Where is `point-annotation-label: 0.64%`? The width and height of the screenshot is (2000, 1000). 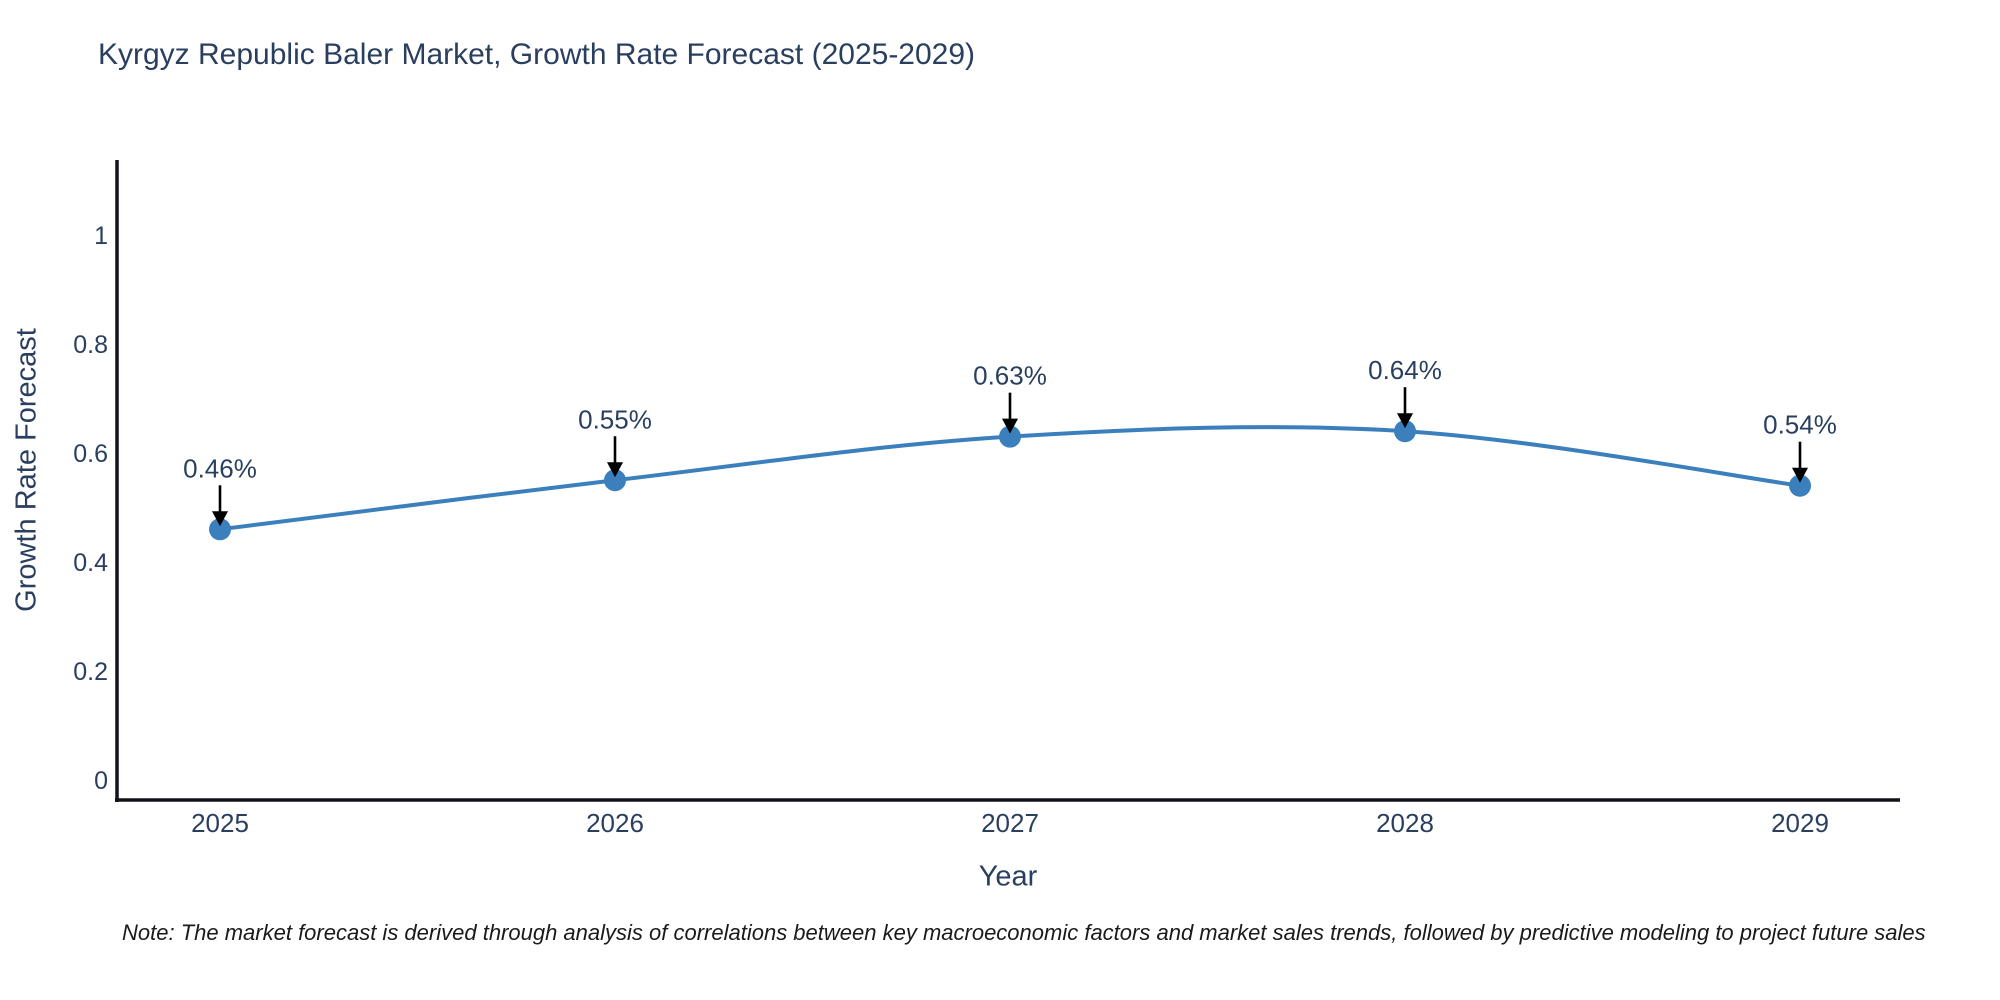 point-annotation-label: 0.64% is located at coordinates (1405, 370).